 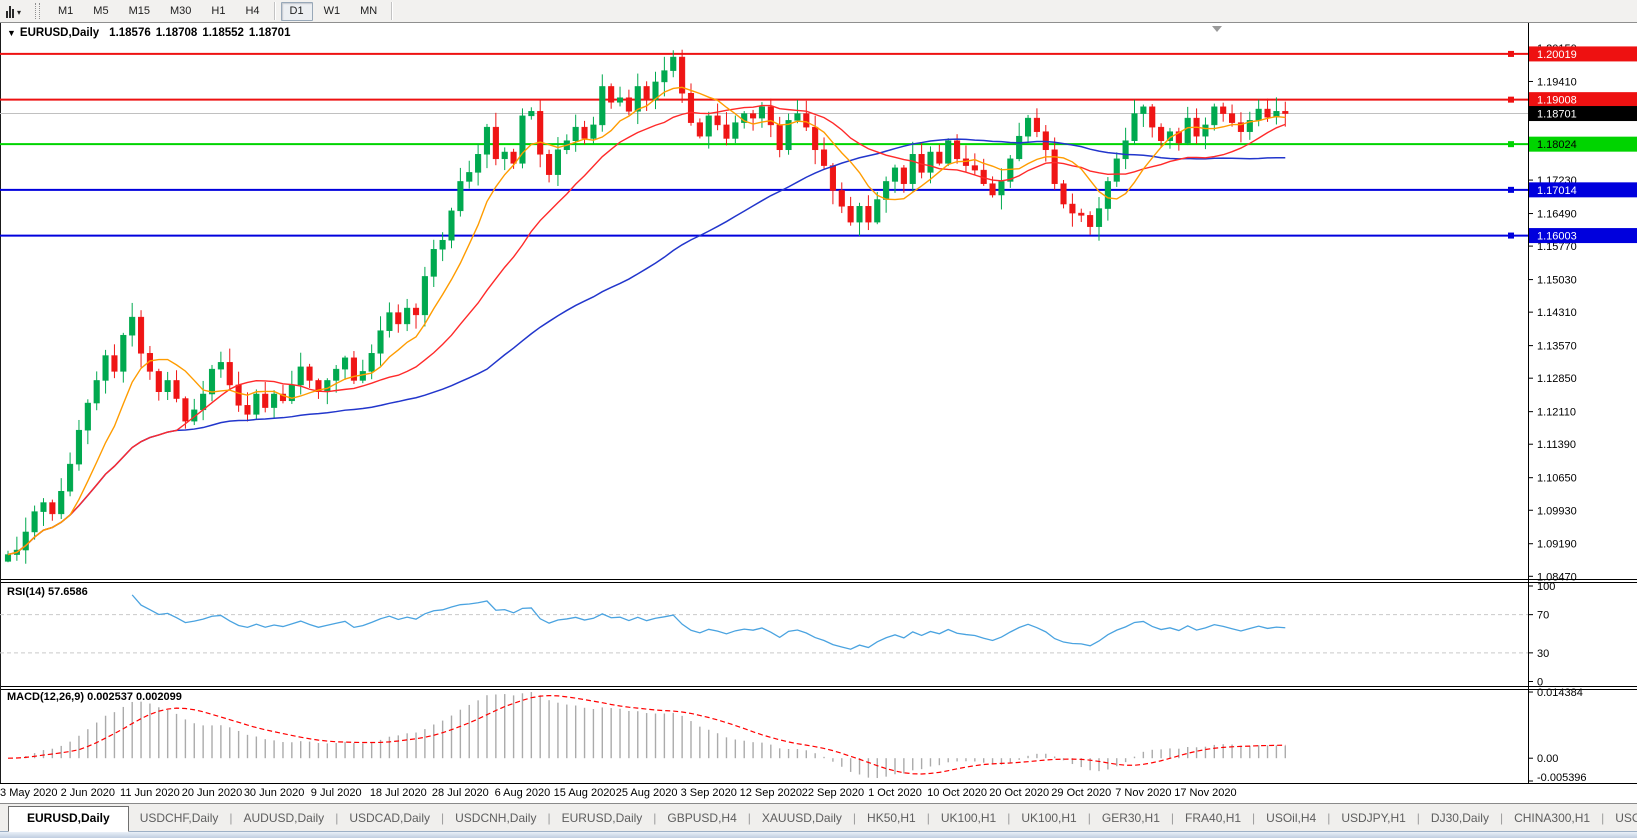 I want to click on timeframe-button-d1: D1, so click(x=296, y=11).